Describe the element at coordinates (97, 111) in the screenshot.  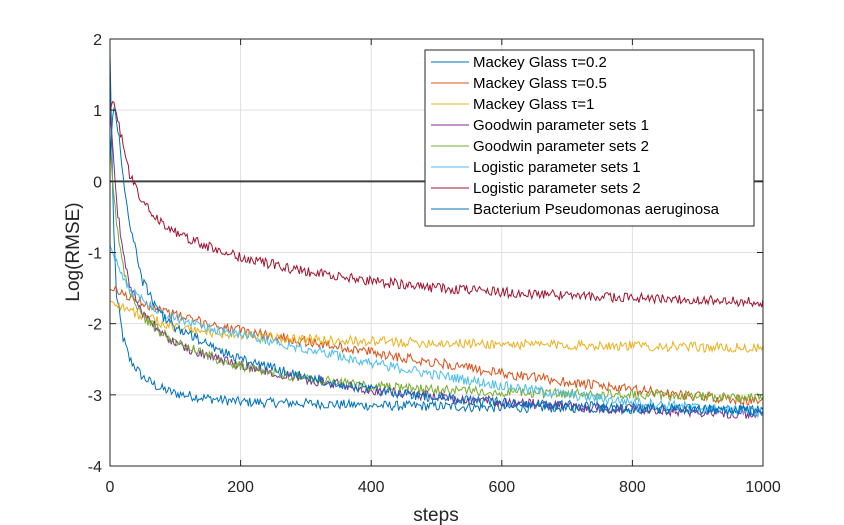
I see `y-tick-label: 1` at that location.